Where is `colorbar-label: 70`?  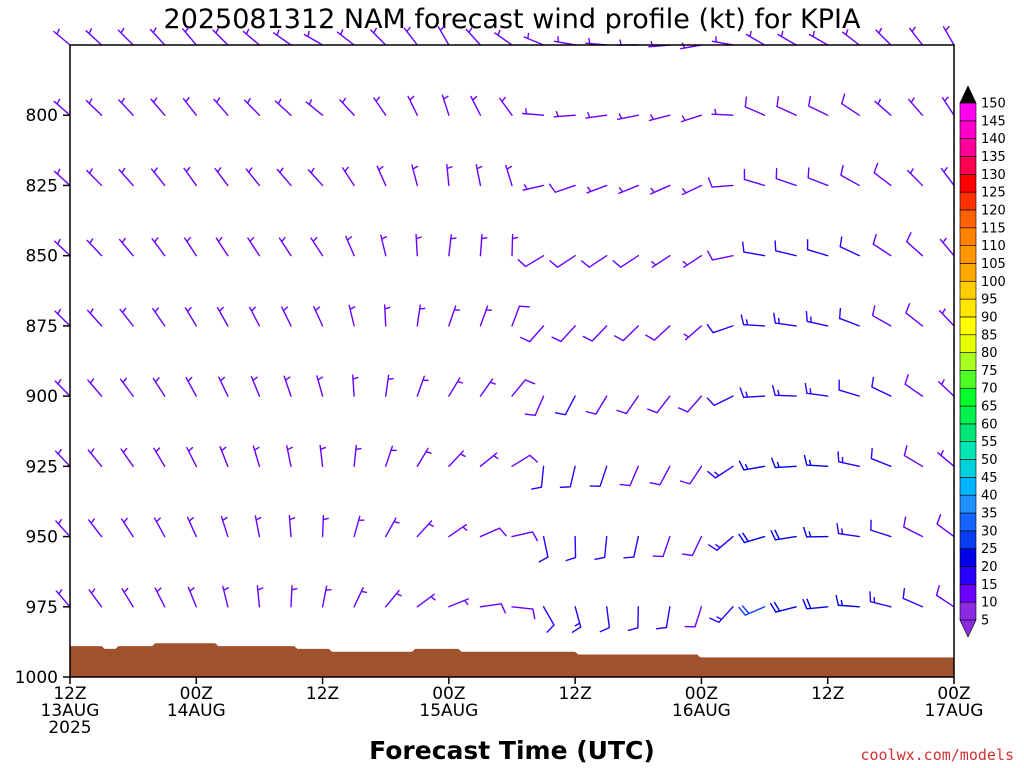 colorbar-label: 70 is located at coordinates (989, 389).